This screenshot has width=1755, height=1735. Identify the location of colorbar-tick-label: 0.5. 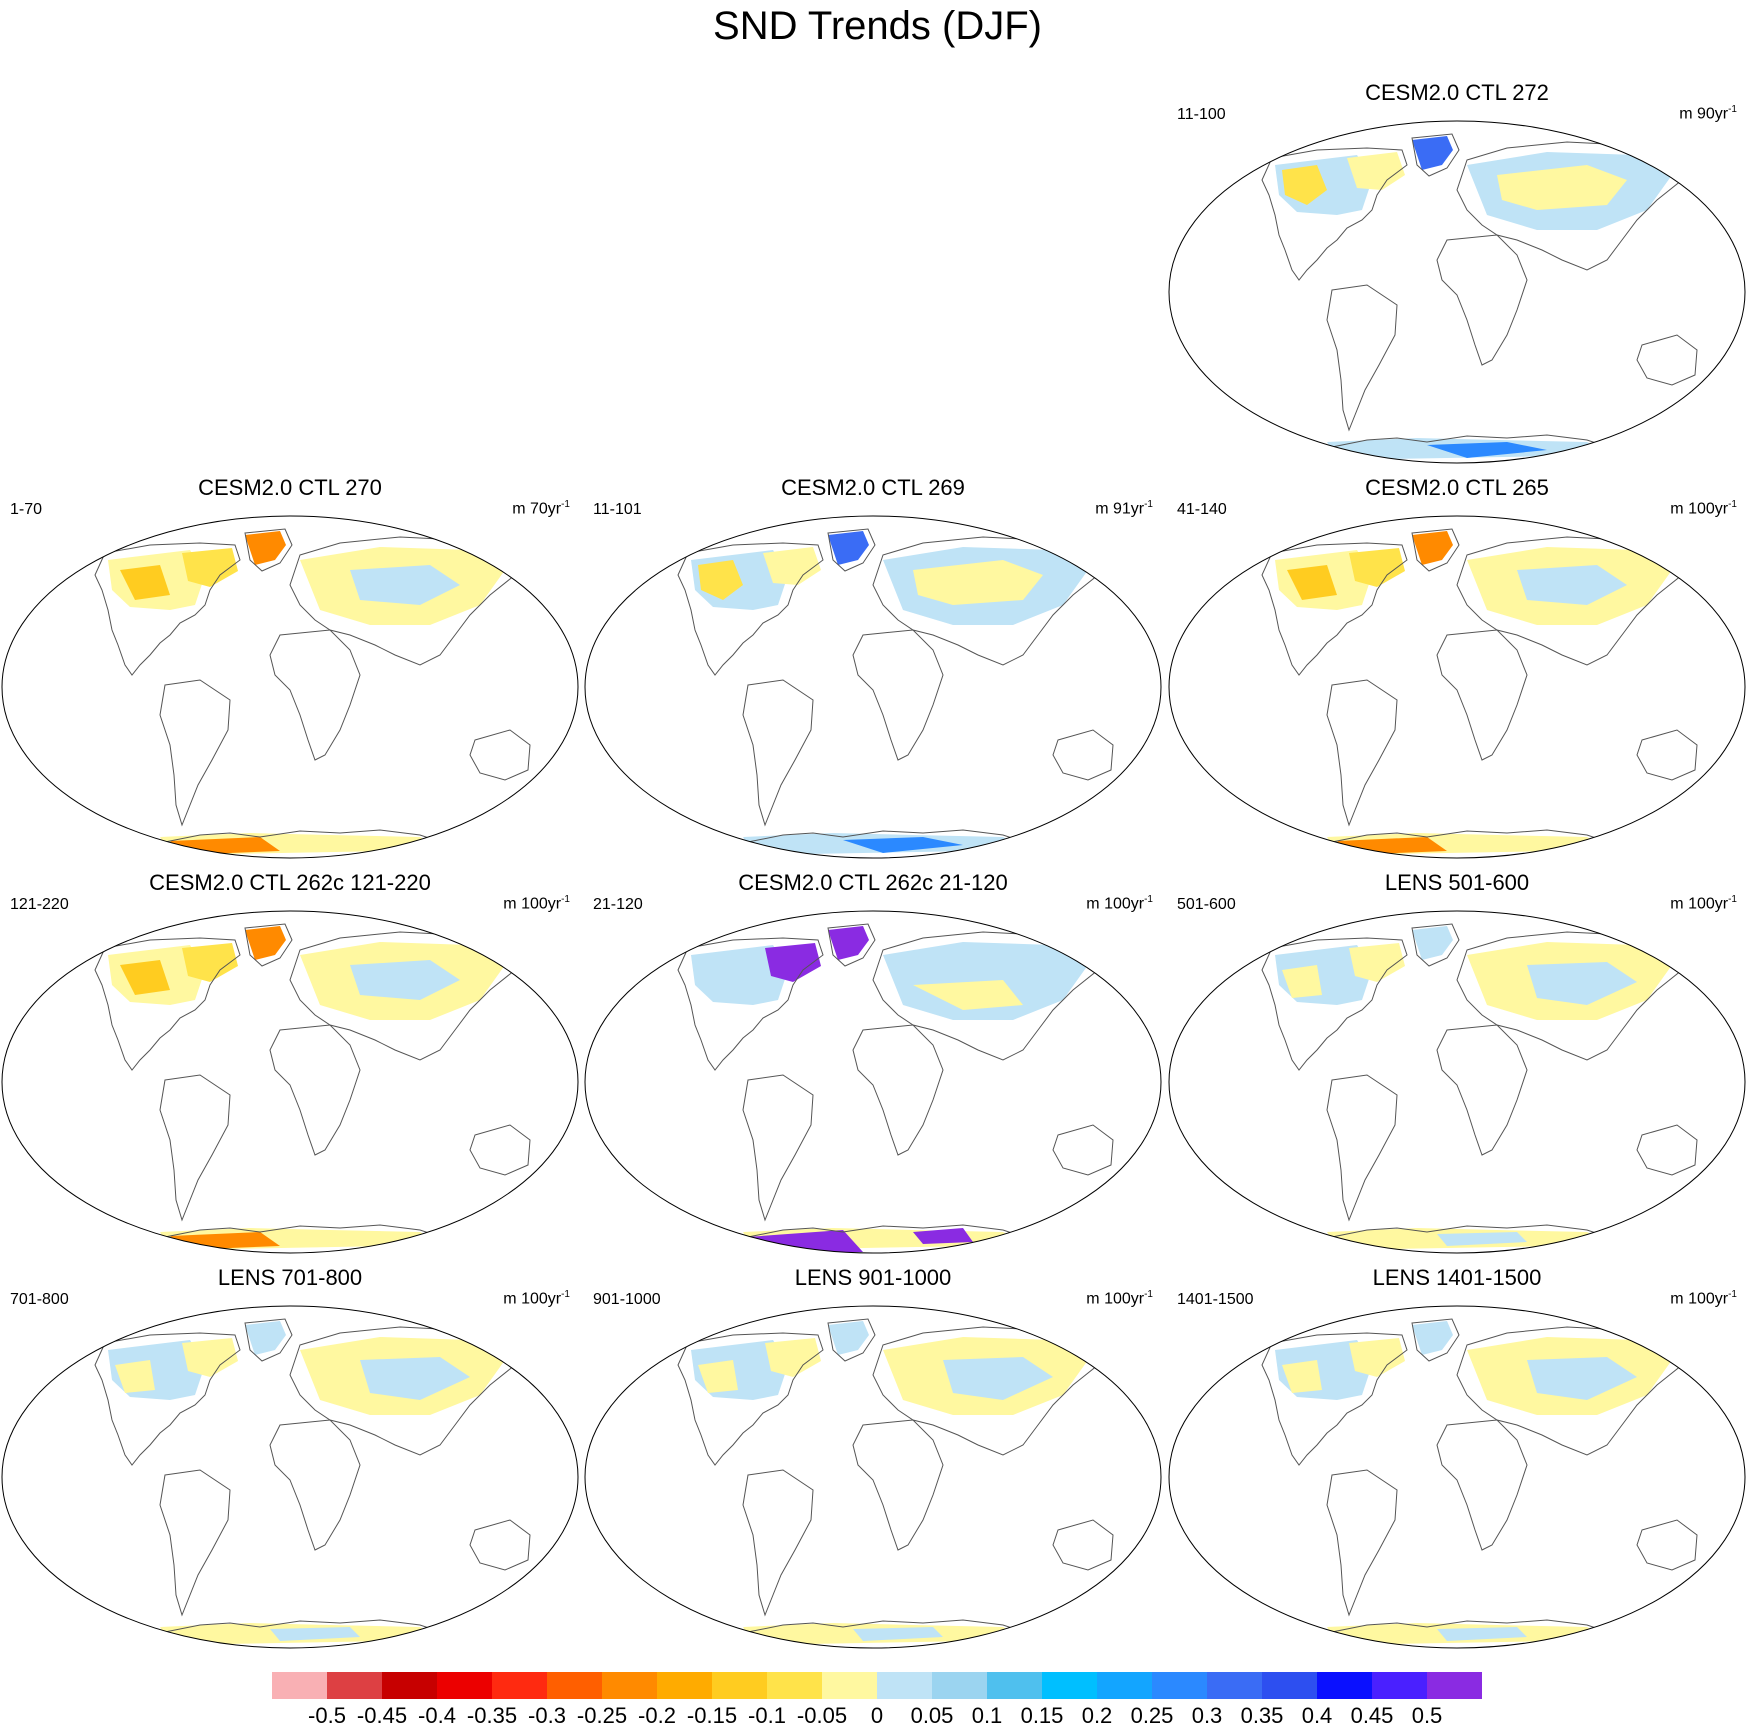
(1427, 1715).